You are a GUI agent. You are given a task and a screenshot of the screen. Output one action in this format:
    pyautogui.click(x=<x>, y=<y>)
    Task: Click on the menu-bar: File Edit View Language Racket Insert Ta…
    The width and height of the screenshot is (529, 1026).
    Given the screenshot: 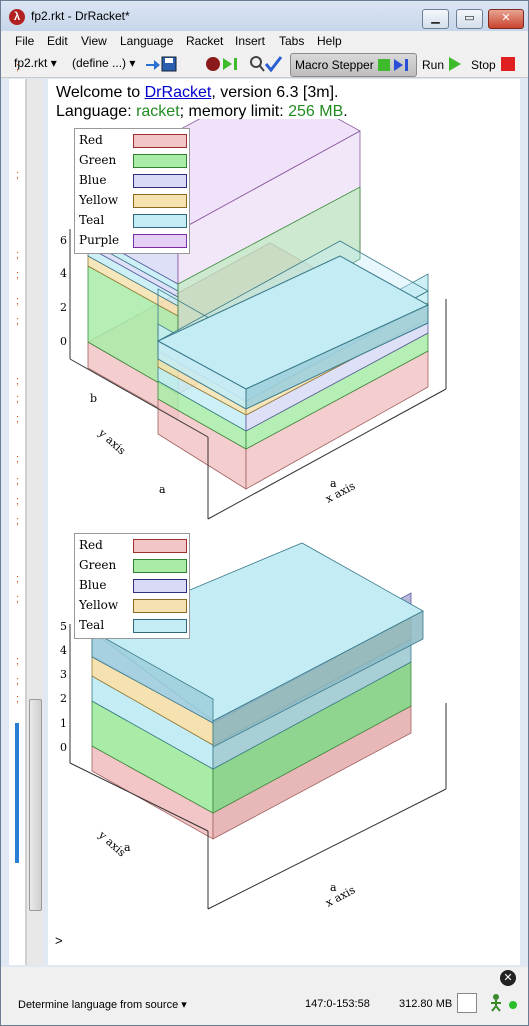 What is the action you would take?
    pyautogui.click(x=264, y=41)
    